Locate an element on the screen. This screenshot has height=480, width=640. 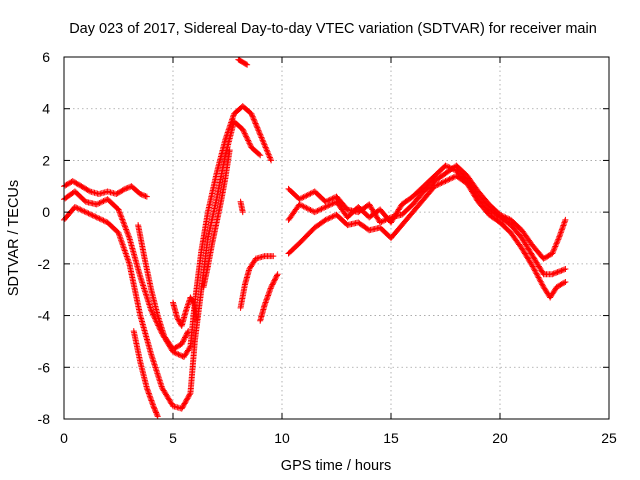
series-track-e is located at coordinates (163, 287).